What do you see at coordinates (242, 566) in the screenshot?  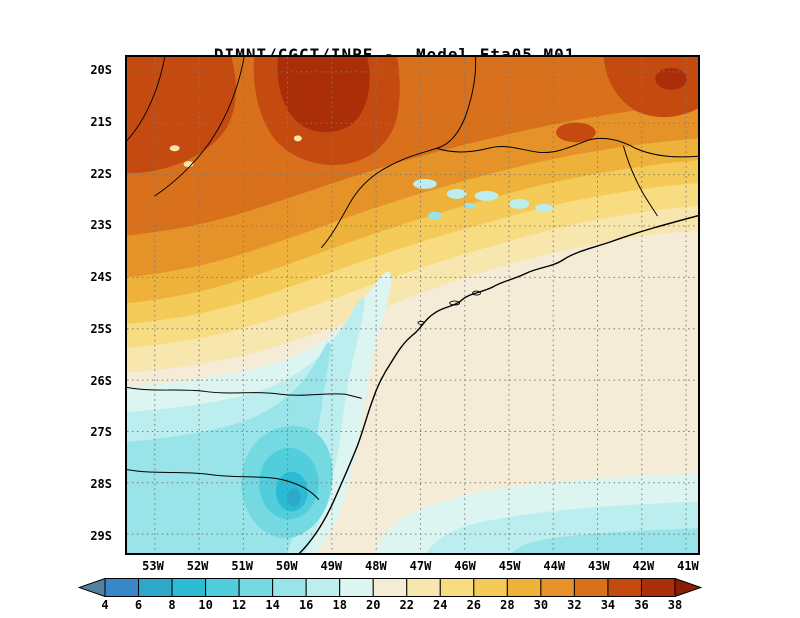 I see `lon-tick-label: 51W` at bounding box center [242, 566].